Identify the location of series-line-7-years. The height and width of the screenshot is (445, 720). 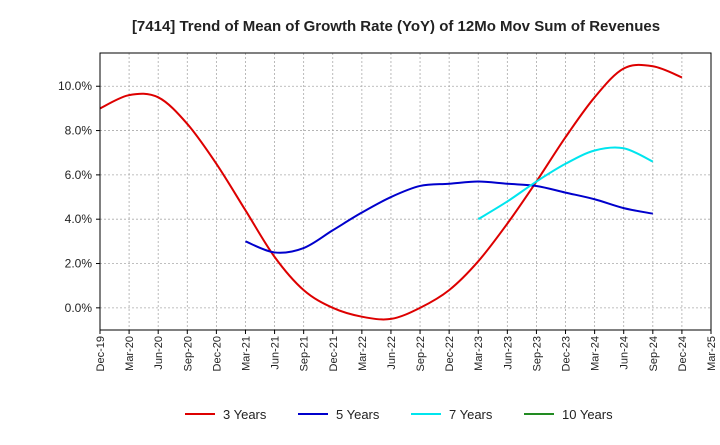
(565, 183).